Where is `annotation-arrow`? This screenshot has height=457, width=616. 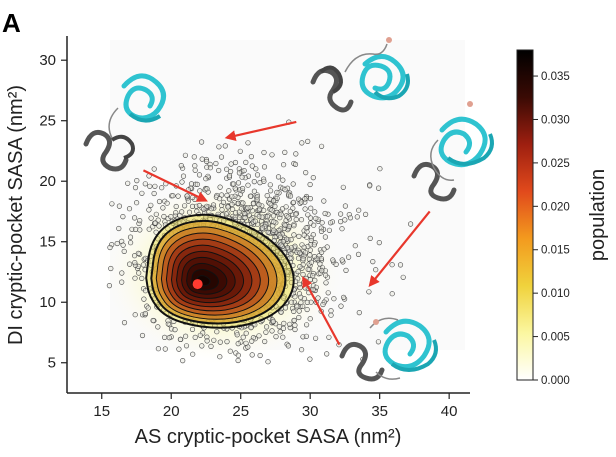 annotation-arrow is located at coordinates (399, 249).